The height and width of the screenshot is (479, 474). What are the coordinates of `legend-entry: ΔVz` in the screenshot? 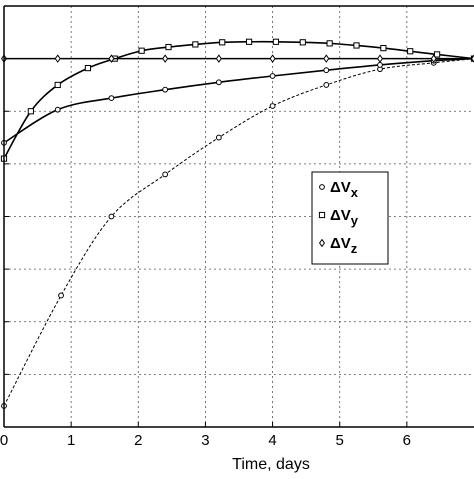 It's located at (338, 245).